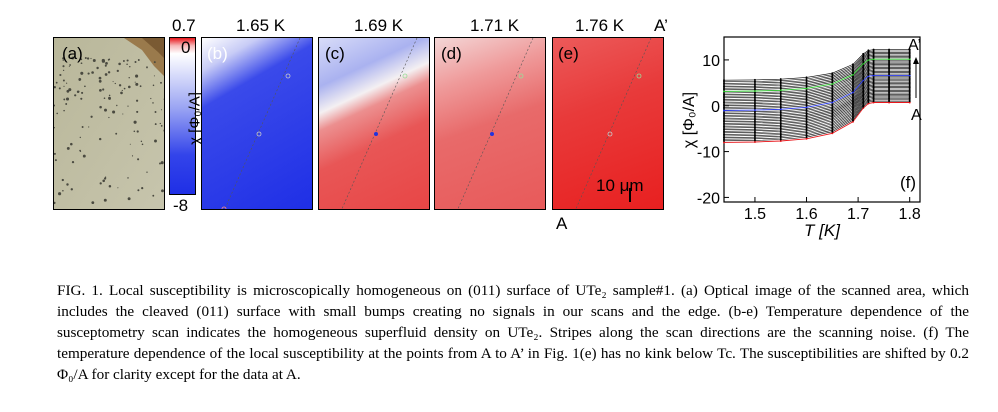 The height and width of the screenshot is (412, 998). Describe the element at coordinates (755, 214) in the screenshot. I see `x-tick-label: 1.5` at that location.